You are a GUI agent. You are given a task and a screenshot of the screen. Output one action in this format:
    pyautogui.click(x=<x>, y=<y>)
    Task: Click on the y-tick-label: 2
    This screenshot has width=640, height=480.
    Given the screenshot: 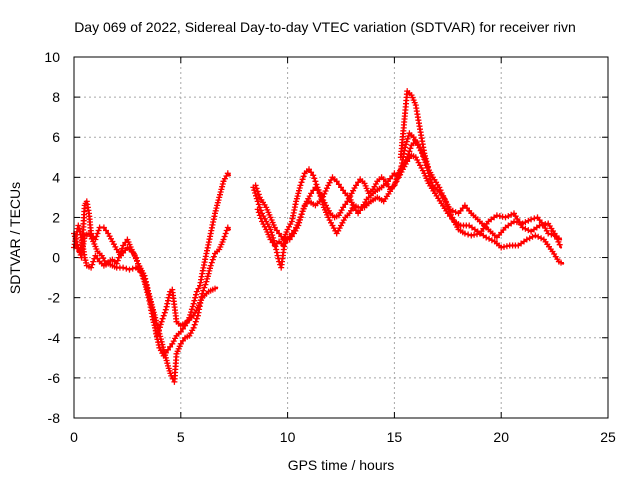 What is the action you would take?
    pyautogui.click(x=56, y=217)
    